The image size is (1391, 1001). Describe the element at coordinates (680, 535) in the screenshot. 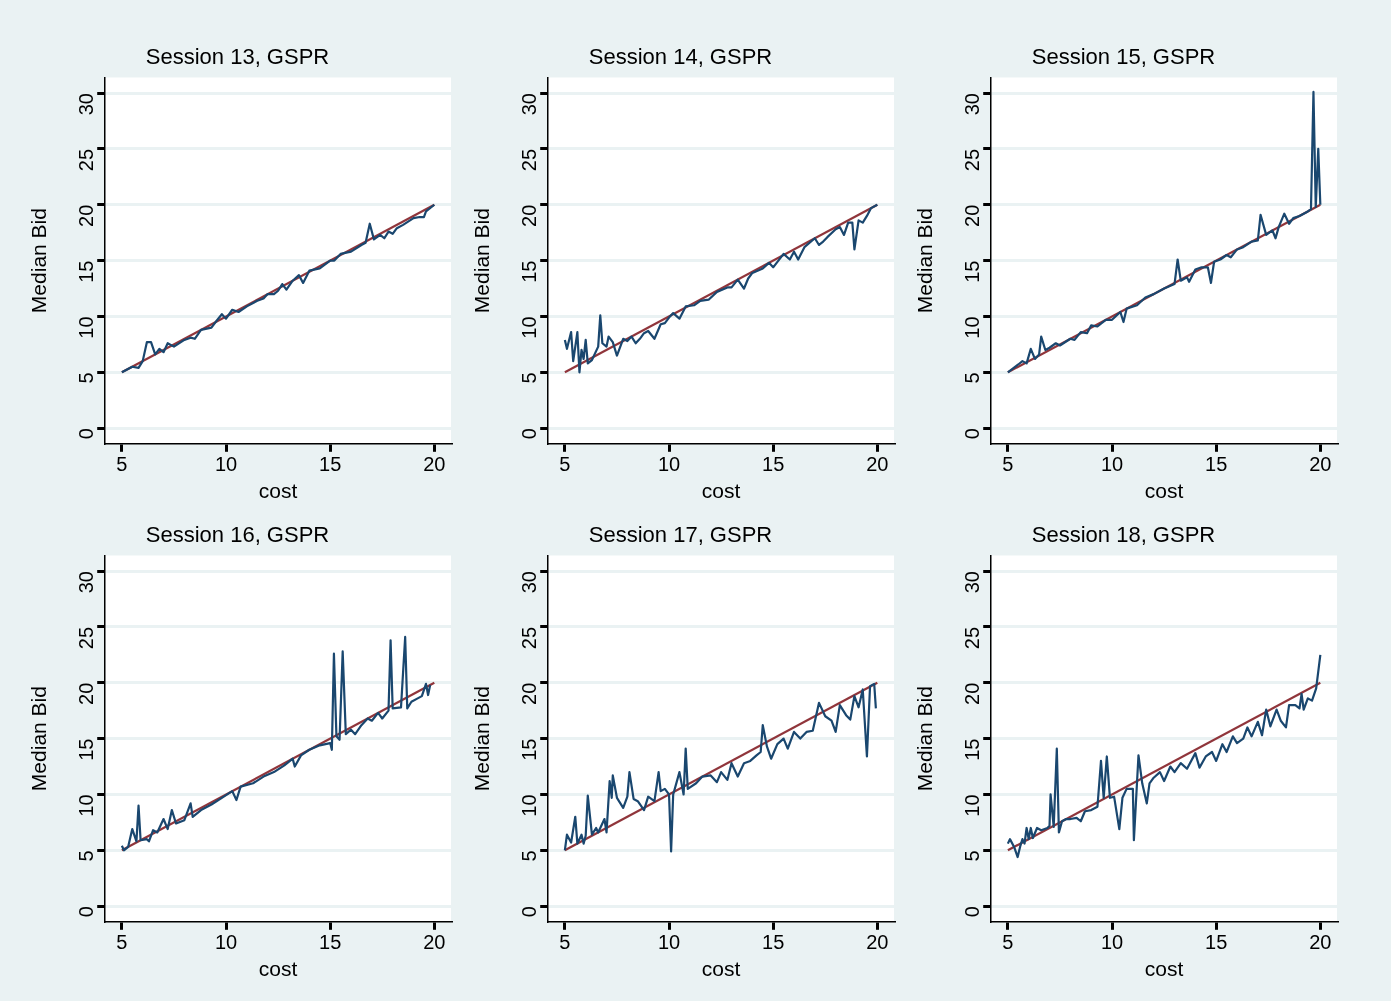

I see `chart-title: Session 17, GSPR` at that location.